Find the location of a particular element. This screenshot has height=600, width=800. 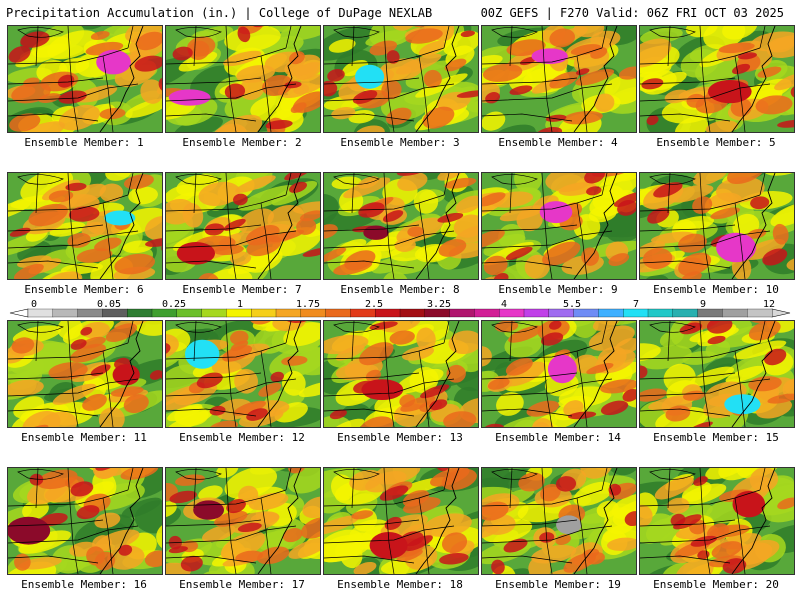

ensemble-member-label: Ensemble Member: 11 is located at coordinates (84, 437).